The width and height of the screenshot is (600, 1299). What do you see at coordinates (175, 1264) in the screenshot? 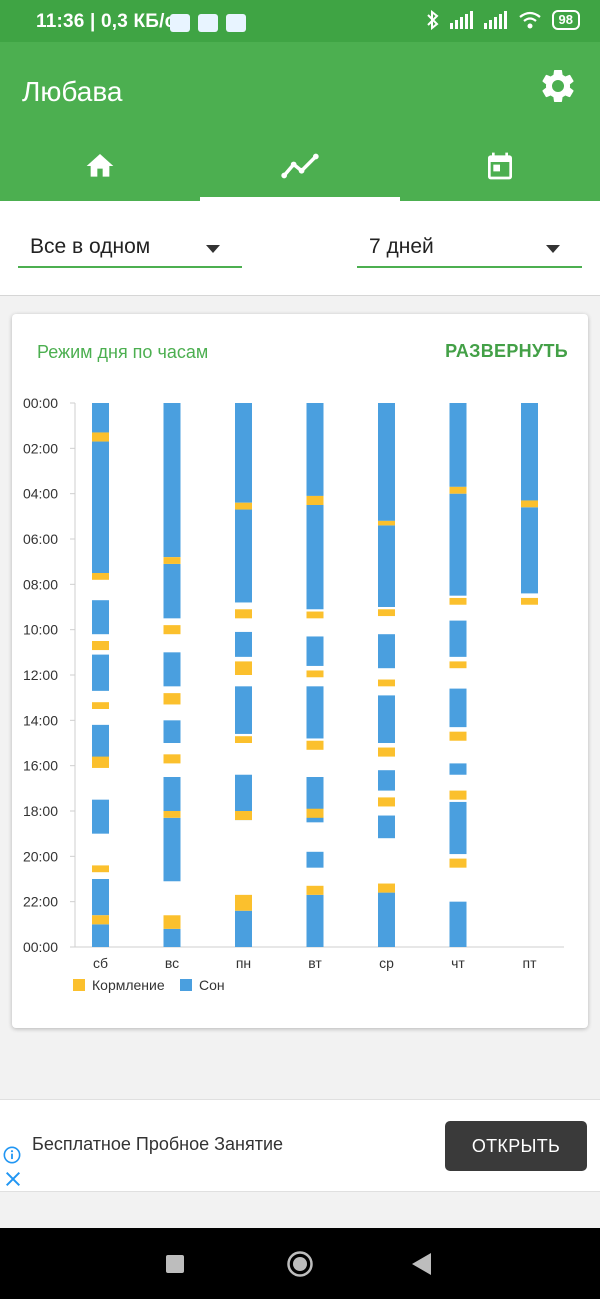
I see `recents-icon` at bounding box center [175, 1264].